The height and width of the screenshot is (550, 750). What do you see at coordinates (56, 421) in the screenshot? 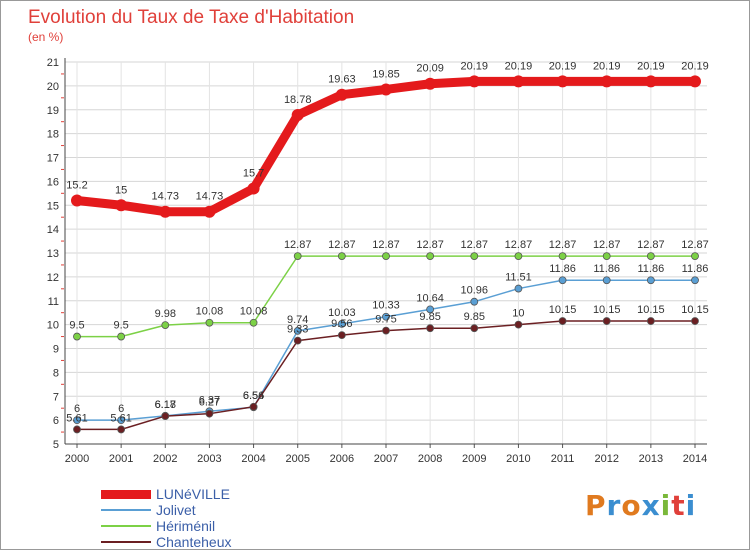
I see `y-tick-label: 6` at bounding box center [56, 421].